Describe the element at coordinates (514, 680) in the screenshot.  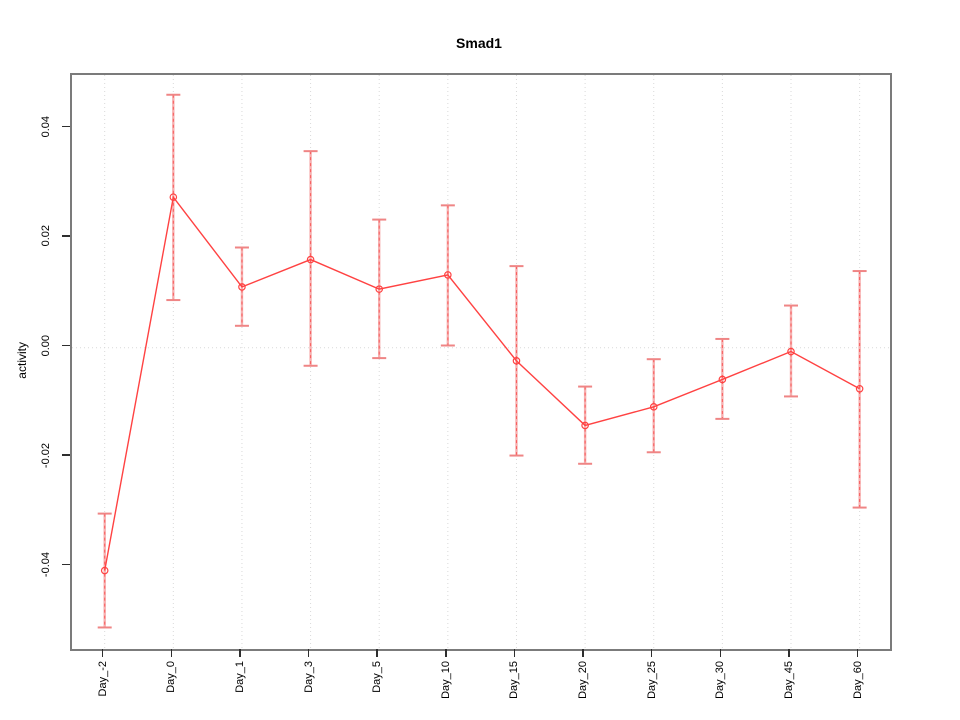
I see `x-tick-label-text: Day_15` at that location.